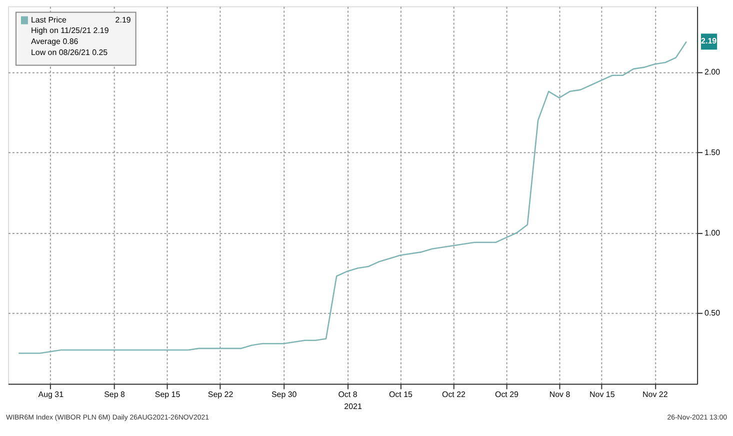 The image size is (733, 436). Describe the element at coordinates (51, 395) in the screenshot. I see `x-tick-label: Aug 31` at that location.